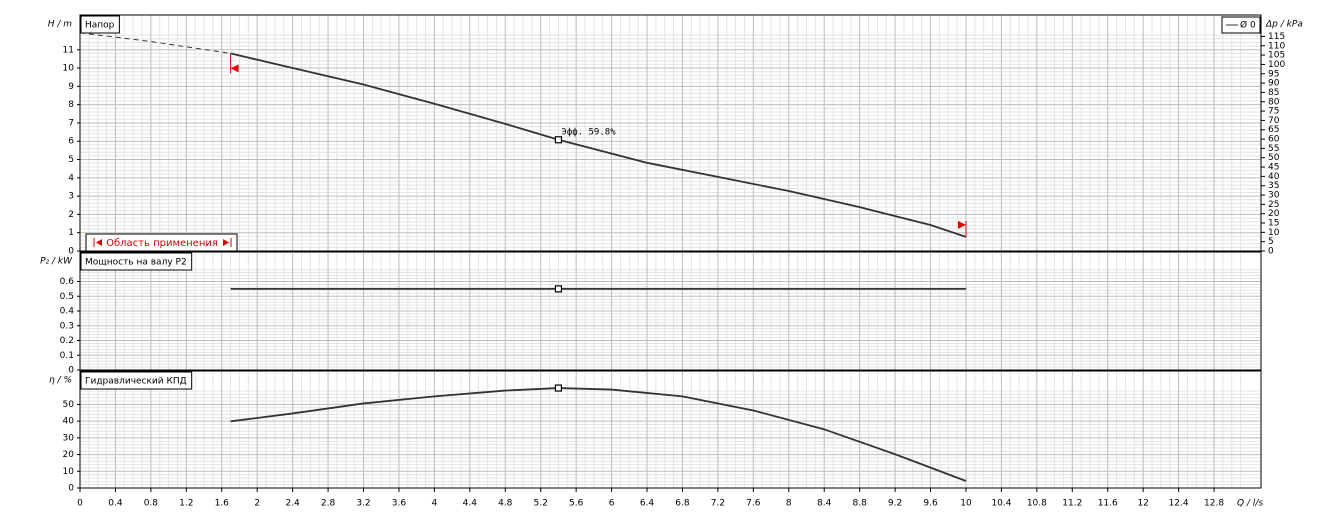 The width and height of the screenshot is (1344, 522). Describe the element at coordinates (71, 160) in the screenshot. I see `y-tick-label: 5` at that location.